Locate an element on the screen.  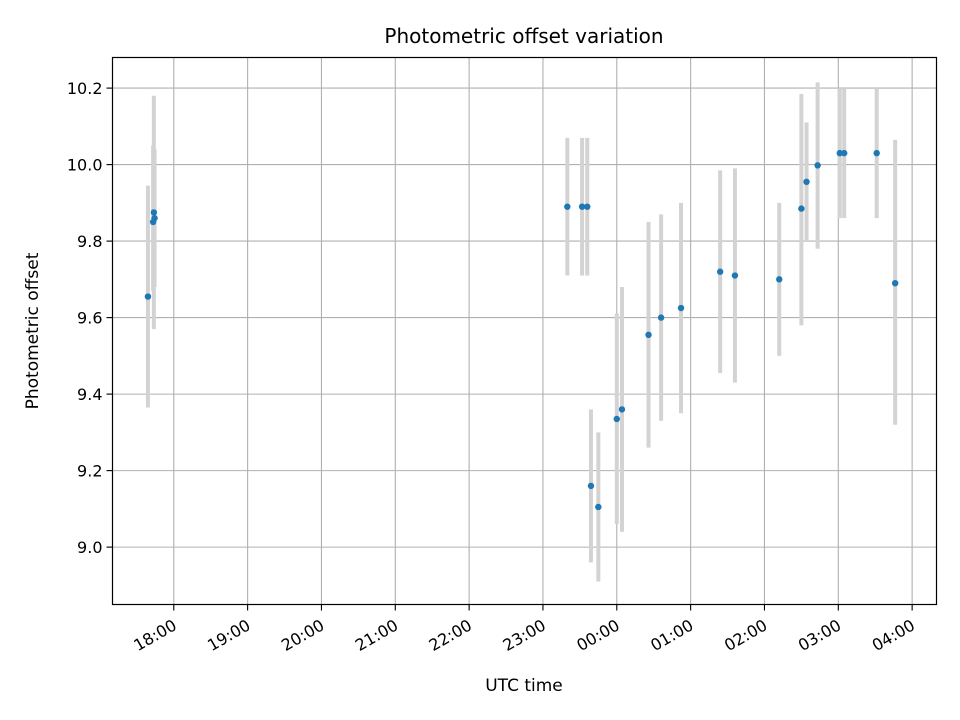
y-tick-label: 9.8 is located at coordinates (89, 241).